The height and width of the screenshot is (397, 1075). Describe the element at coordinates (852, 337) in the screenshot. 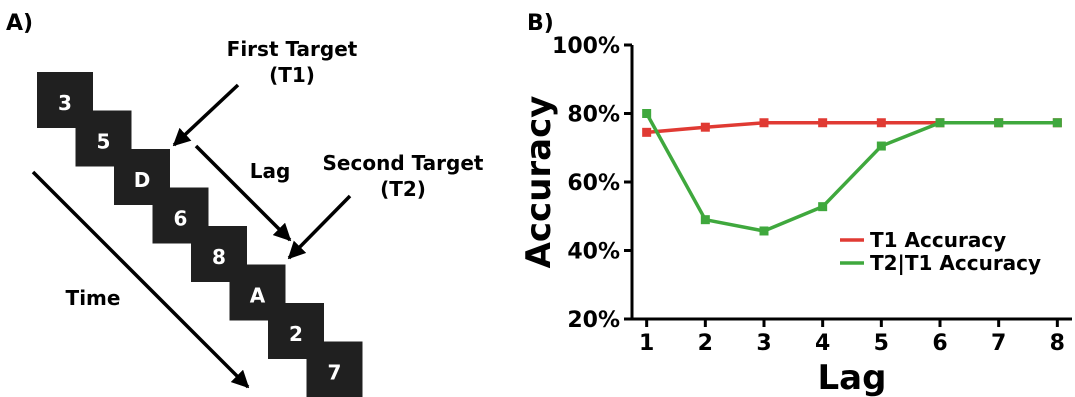

I see `x-ticks: 1 2 3 4 5 6 7 8` at that location.